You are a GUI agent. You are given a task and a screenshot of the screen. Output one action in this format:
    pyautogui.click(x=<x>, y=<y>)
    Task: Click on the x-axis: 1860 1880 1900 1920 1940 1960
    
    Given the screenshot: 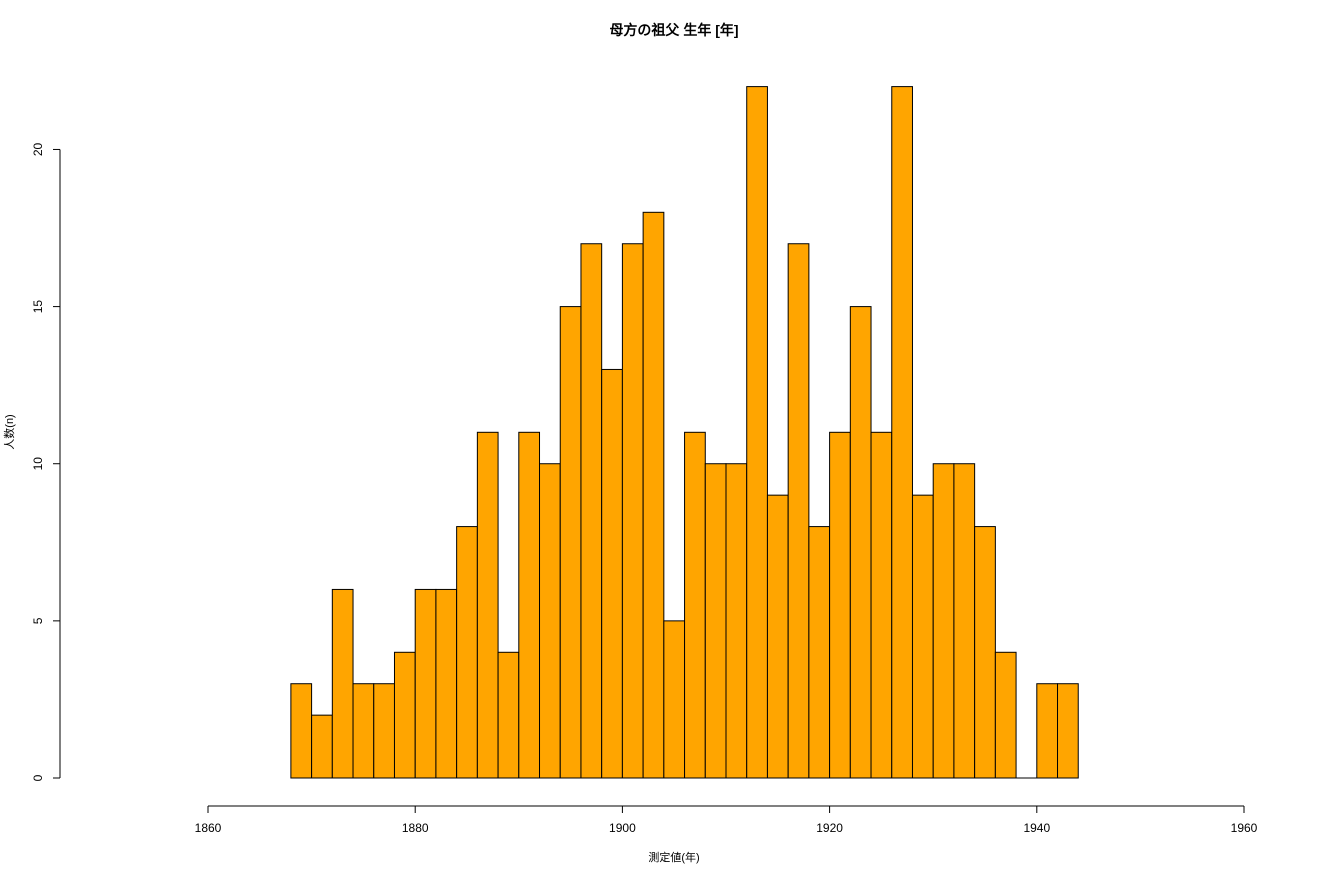 What is the action you would take?
    pyautogui.click(x=726, y=820)
    